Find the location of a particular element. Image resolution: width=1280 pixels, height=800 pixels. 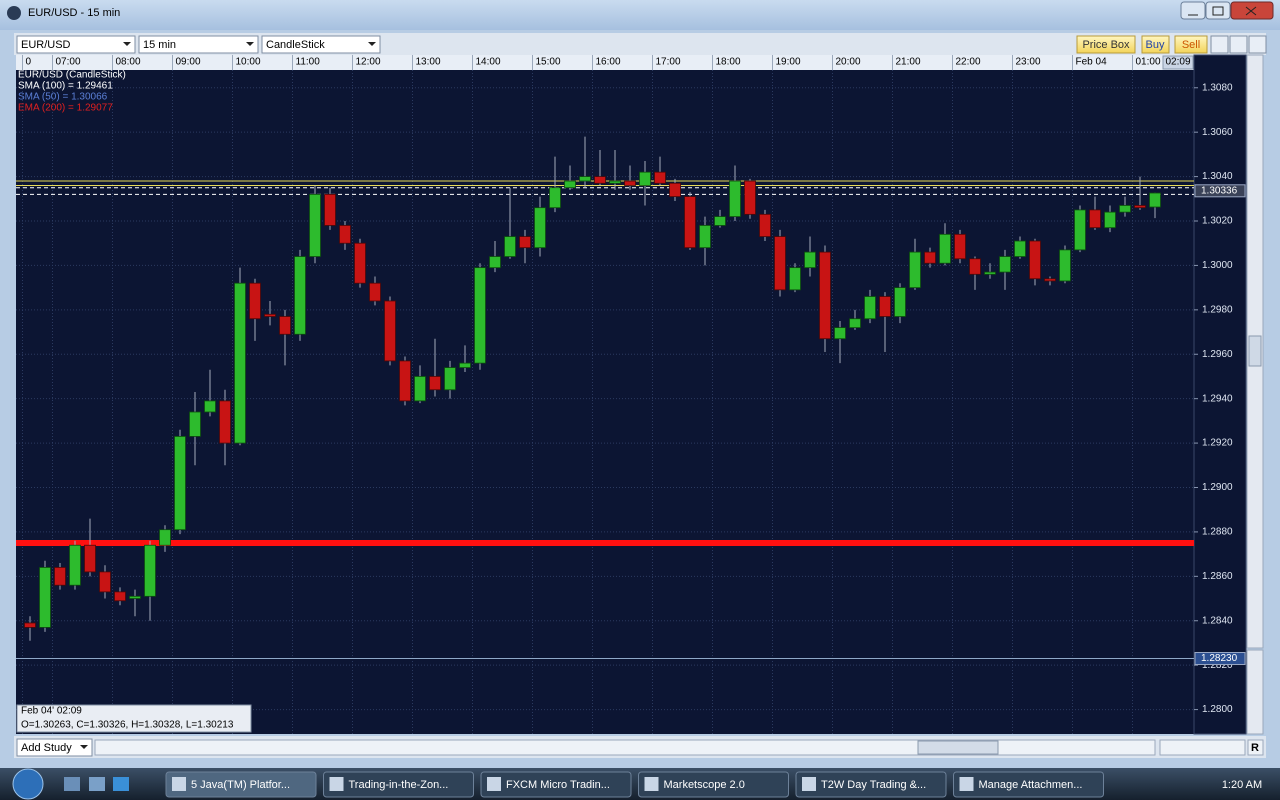

horizontal-scrollbar is located at coordinates (625, 747).